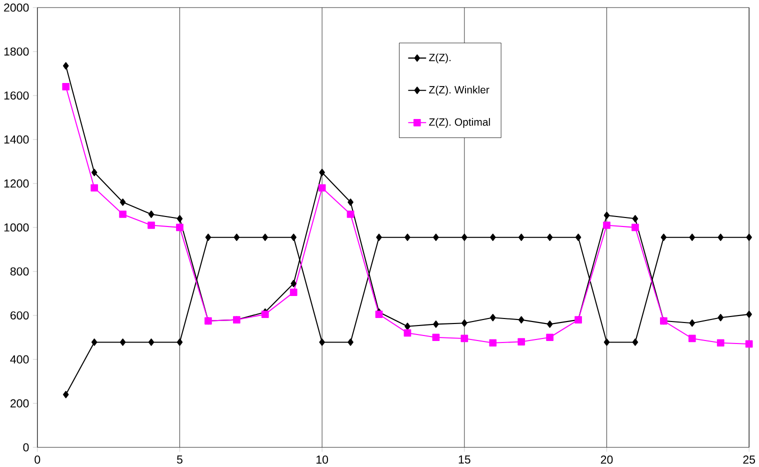 The image size is (759, 467). What do you see at coordinates (179, 459) in the screenshot?
I see `x-tick-label: 5` at bounding box center [179, 459].